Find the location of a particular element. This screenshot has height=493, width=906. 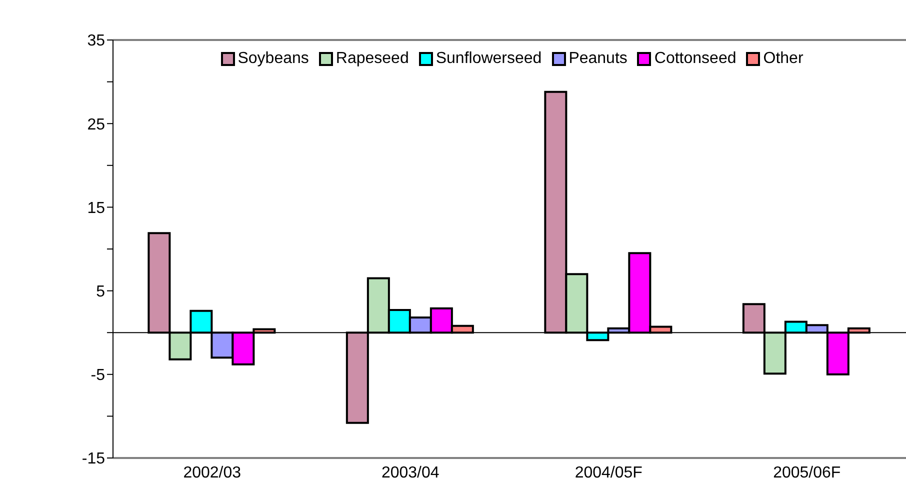

x-tick-label: 2004/05F is located at coordinates (608, 473).